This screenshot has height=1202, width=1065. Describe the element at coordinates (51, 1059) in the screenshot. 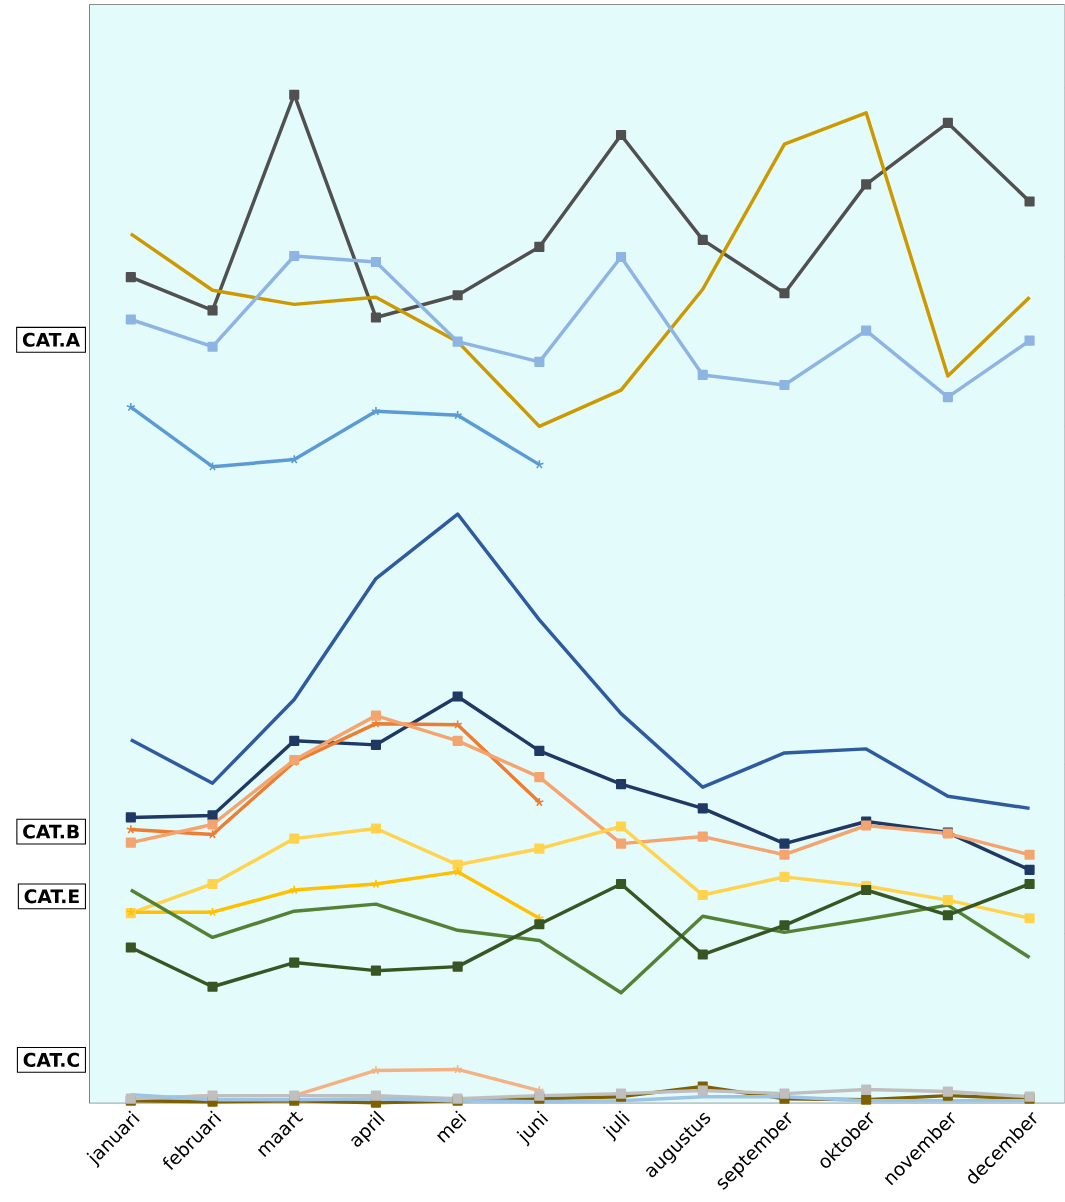

I see `text: CAT.C` at that location.